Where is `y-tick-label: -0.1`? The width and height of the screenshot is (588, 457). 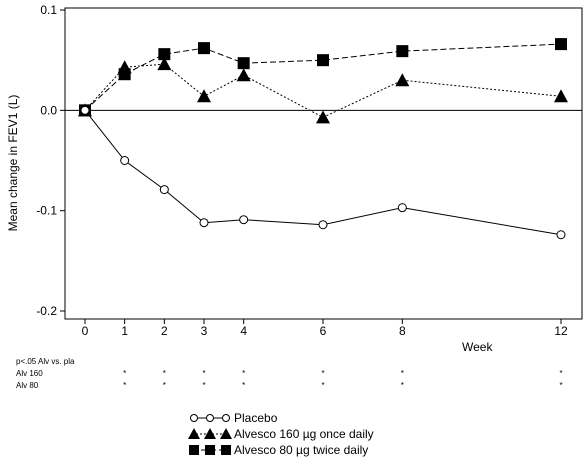
y-tick-label: -0.1 is located at coordinates (46, 211).